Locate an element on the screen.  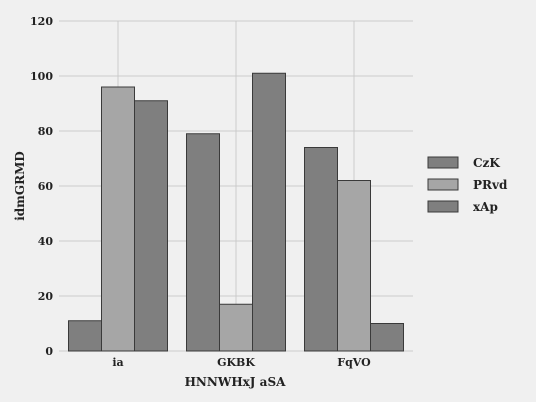
legend-swatch-xAp is located at coordinates (443, 206).